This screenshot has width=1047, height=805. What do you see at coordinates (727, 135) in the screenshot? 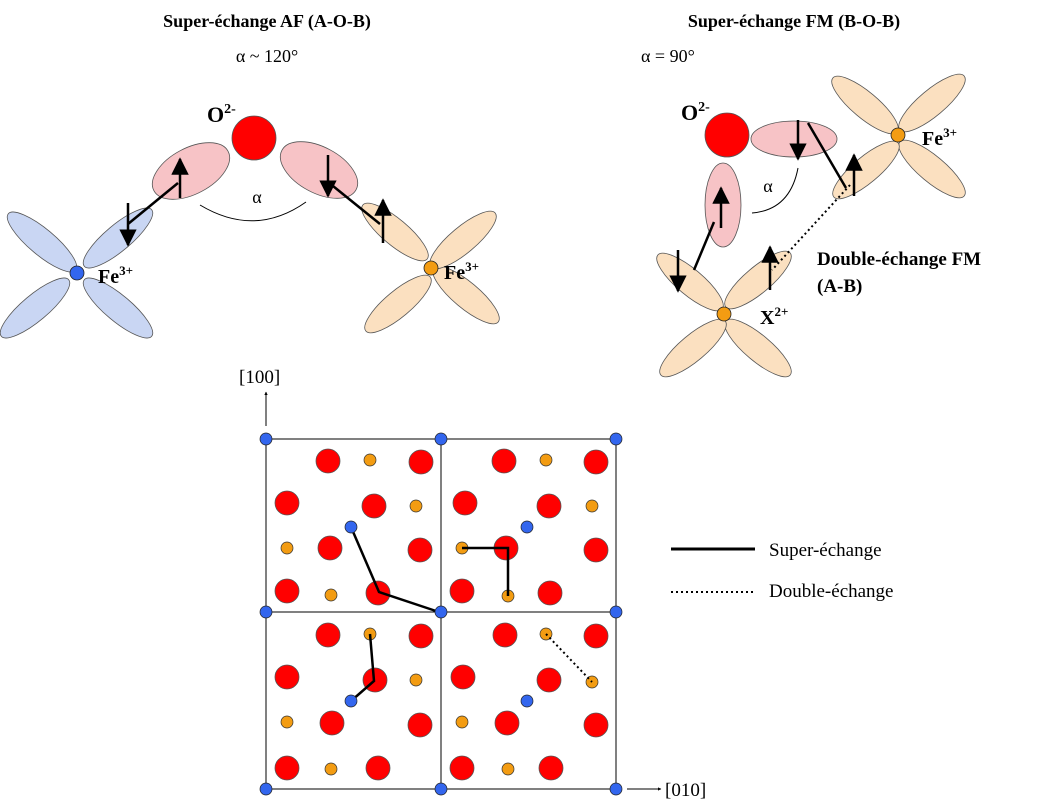
I see `fm-oxygen-atom` at bounding box center [727, 135].